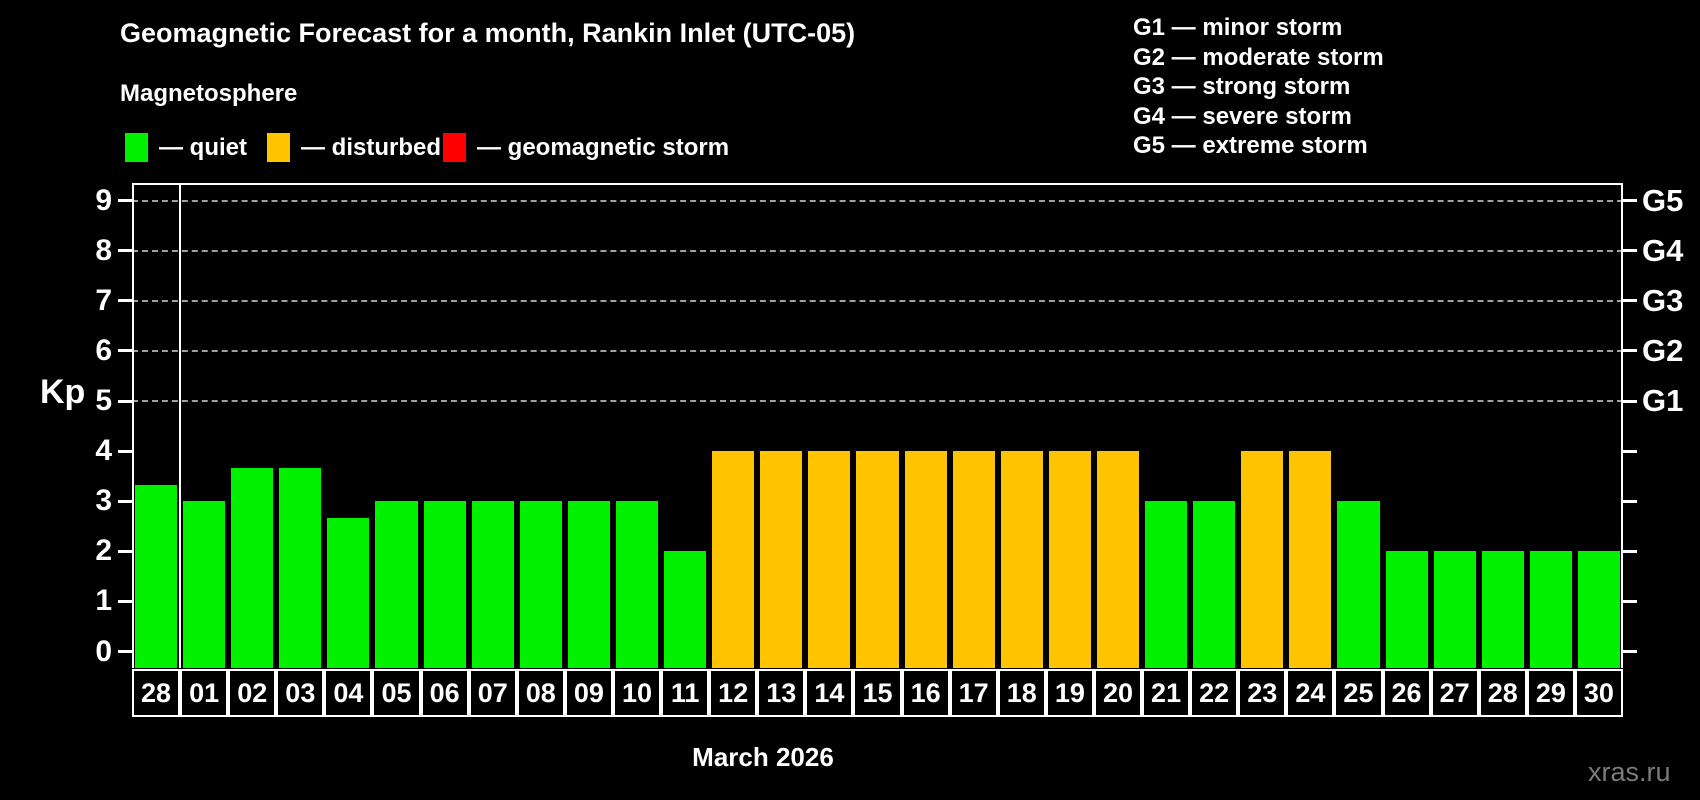  I want to click on legend-item-quiet: — quiet, so click(186, 147).